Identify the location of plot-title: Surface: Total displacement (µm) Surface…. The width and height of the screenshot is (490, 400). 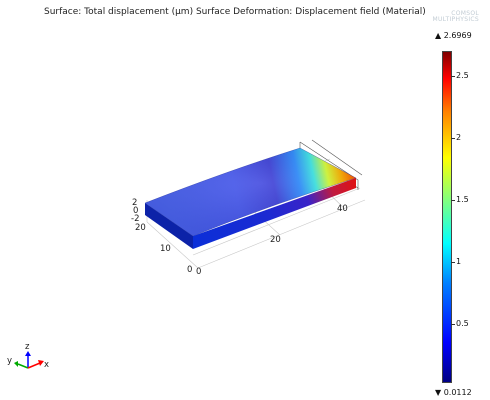
(235, 12).